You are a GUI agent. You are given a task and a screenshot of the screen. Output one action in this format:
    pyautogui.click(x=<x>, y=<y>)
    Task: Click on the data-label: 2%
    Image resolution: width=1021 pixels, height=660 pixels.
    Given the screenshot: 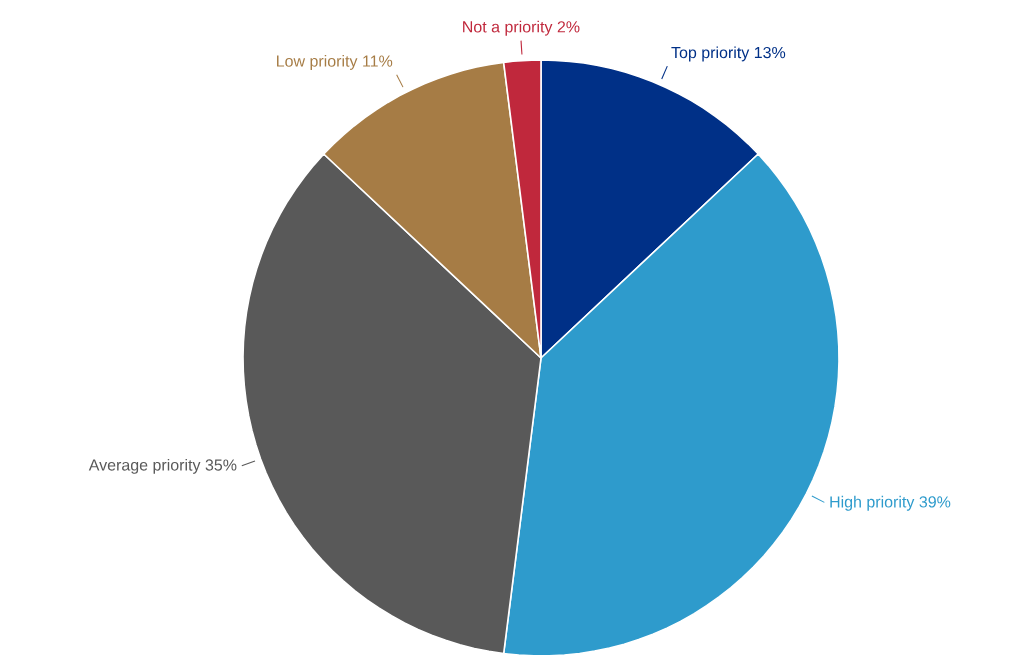 What is the action you would take?
    pyautogui.click(x=568, y=27)
    